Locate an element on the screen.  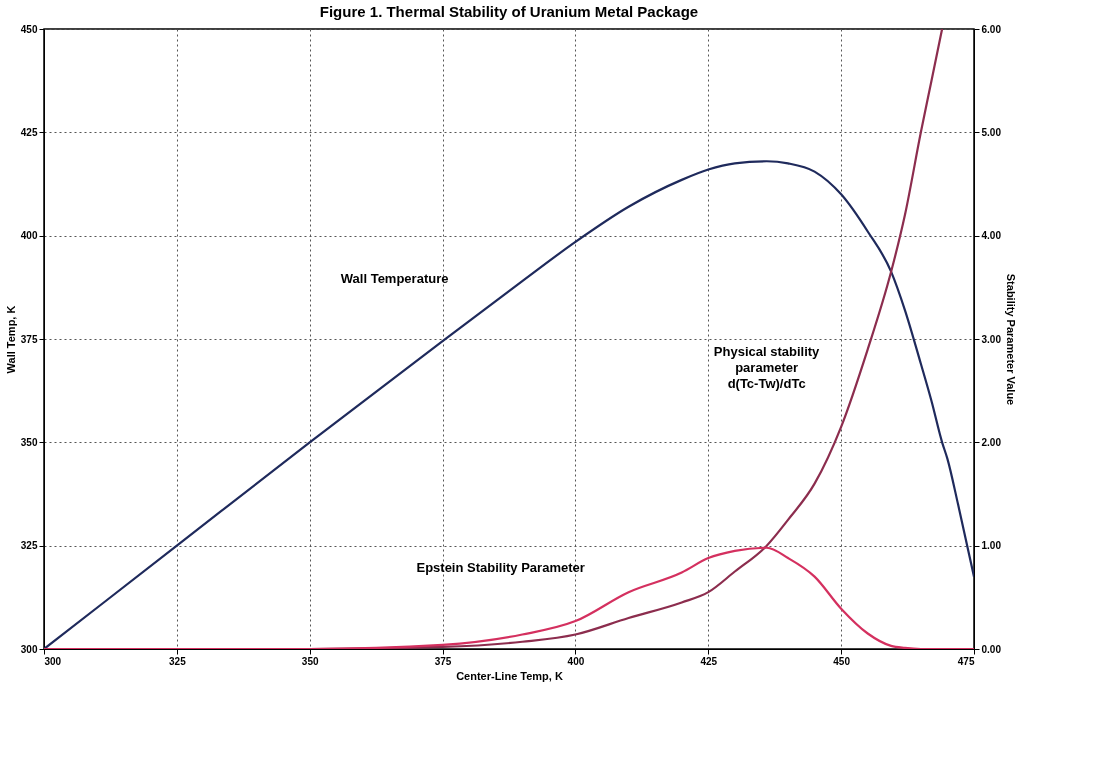
y-tick-label: 325 is located at coordinates (29, 546).